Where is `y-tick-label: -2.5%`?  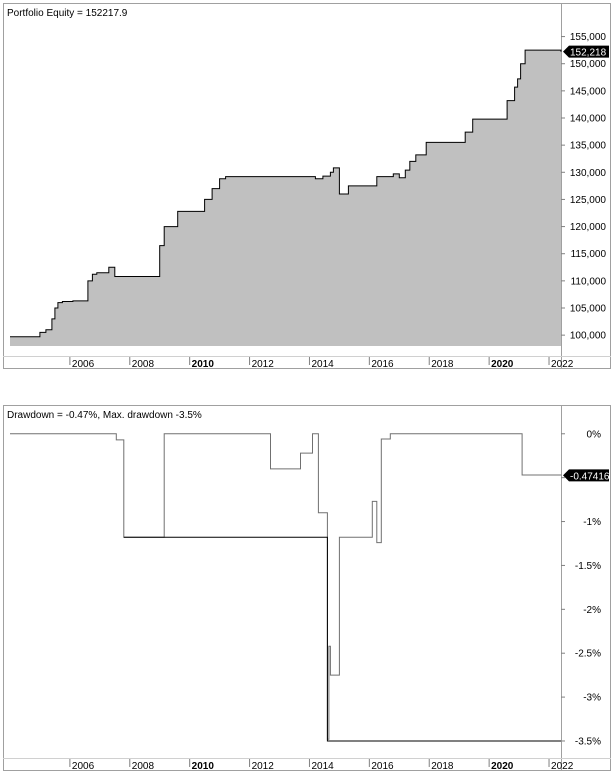 y-tick-label: -2.5% is located at coordinates (588, 654).